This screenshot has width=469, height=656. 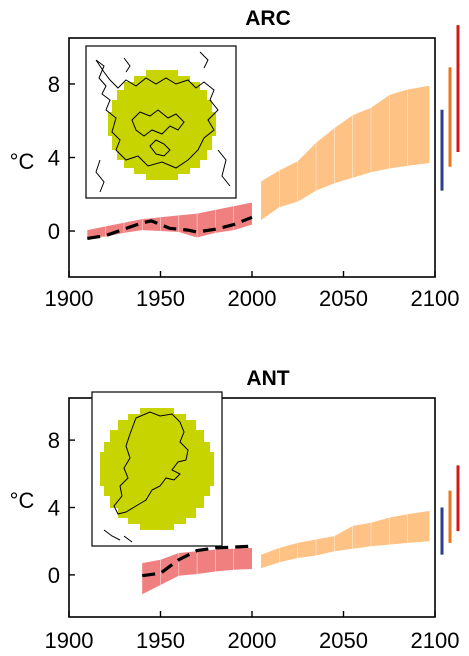 I want to click on arctic-region, so click(x=162, y=125).